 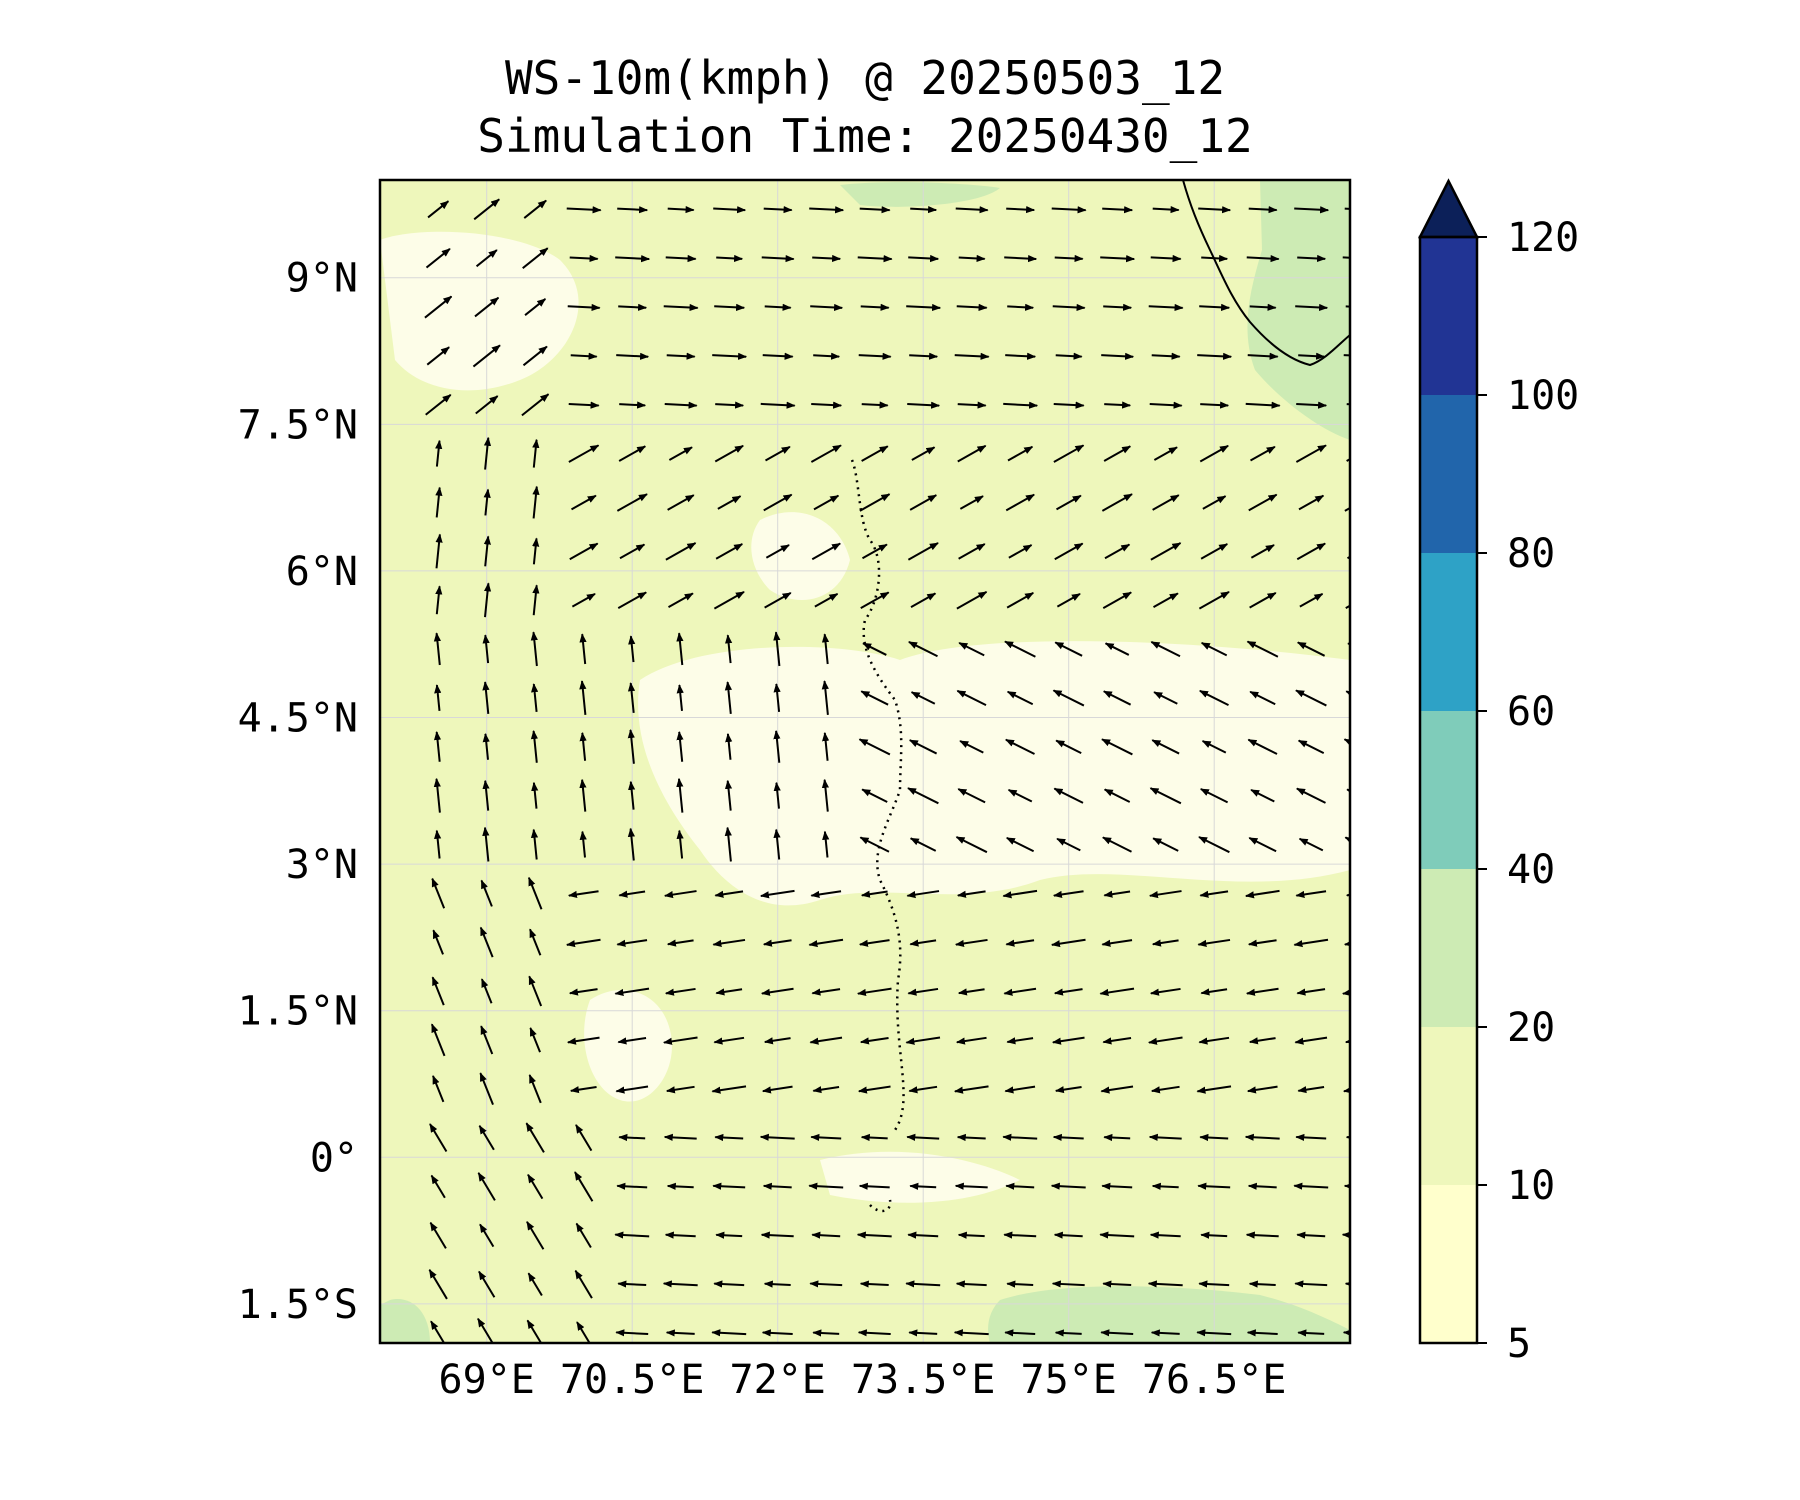 What do you see at coordinates (1543, 238) in the screenshot?
I see `colorbar-tick-label: 120` at bounding box center [1543, 238].